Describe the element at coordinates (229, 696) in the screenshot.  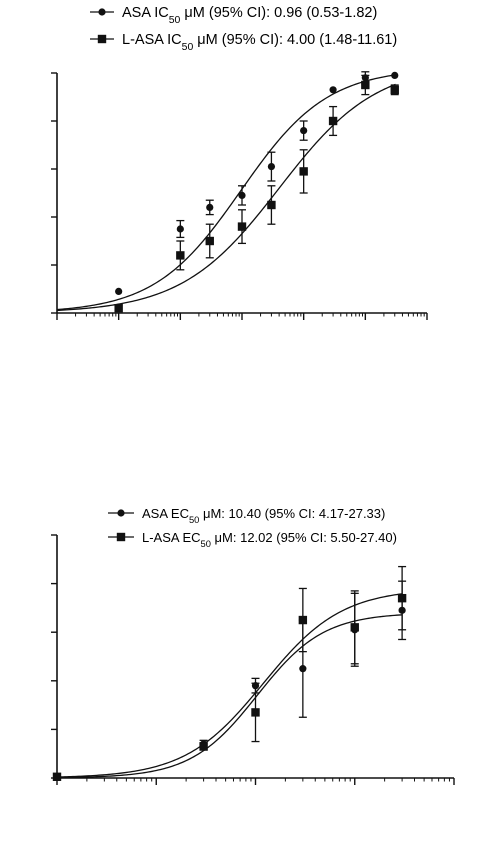
I see `fit-curve` at that location.